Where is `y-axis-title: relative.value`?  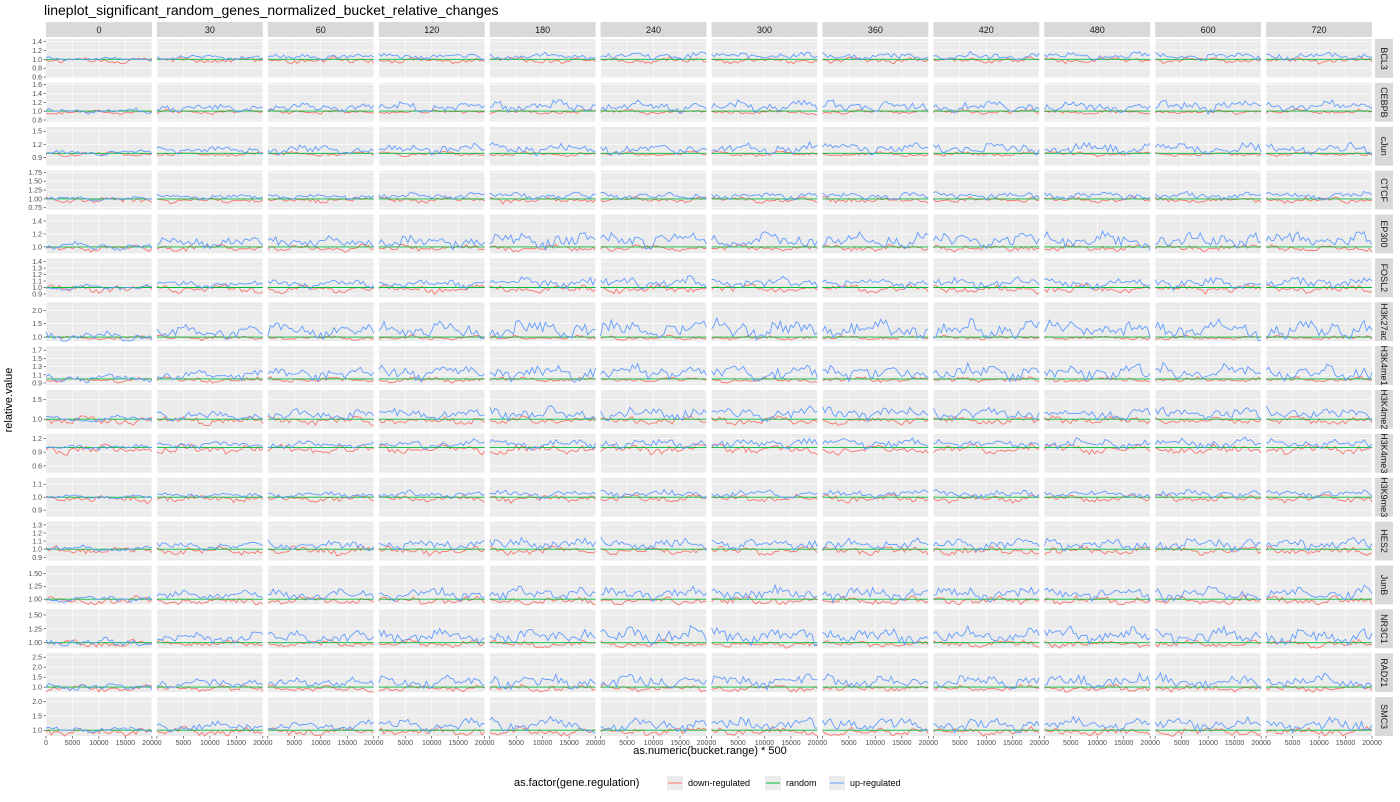 y-axis-title: relative.value is located at coordinates (9, 400).